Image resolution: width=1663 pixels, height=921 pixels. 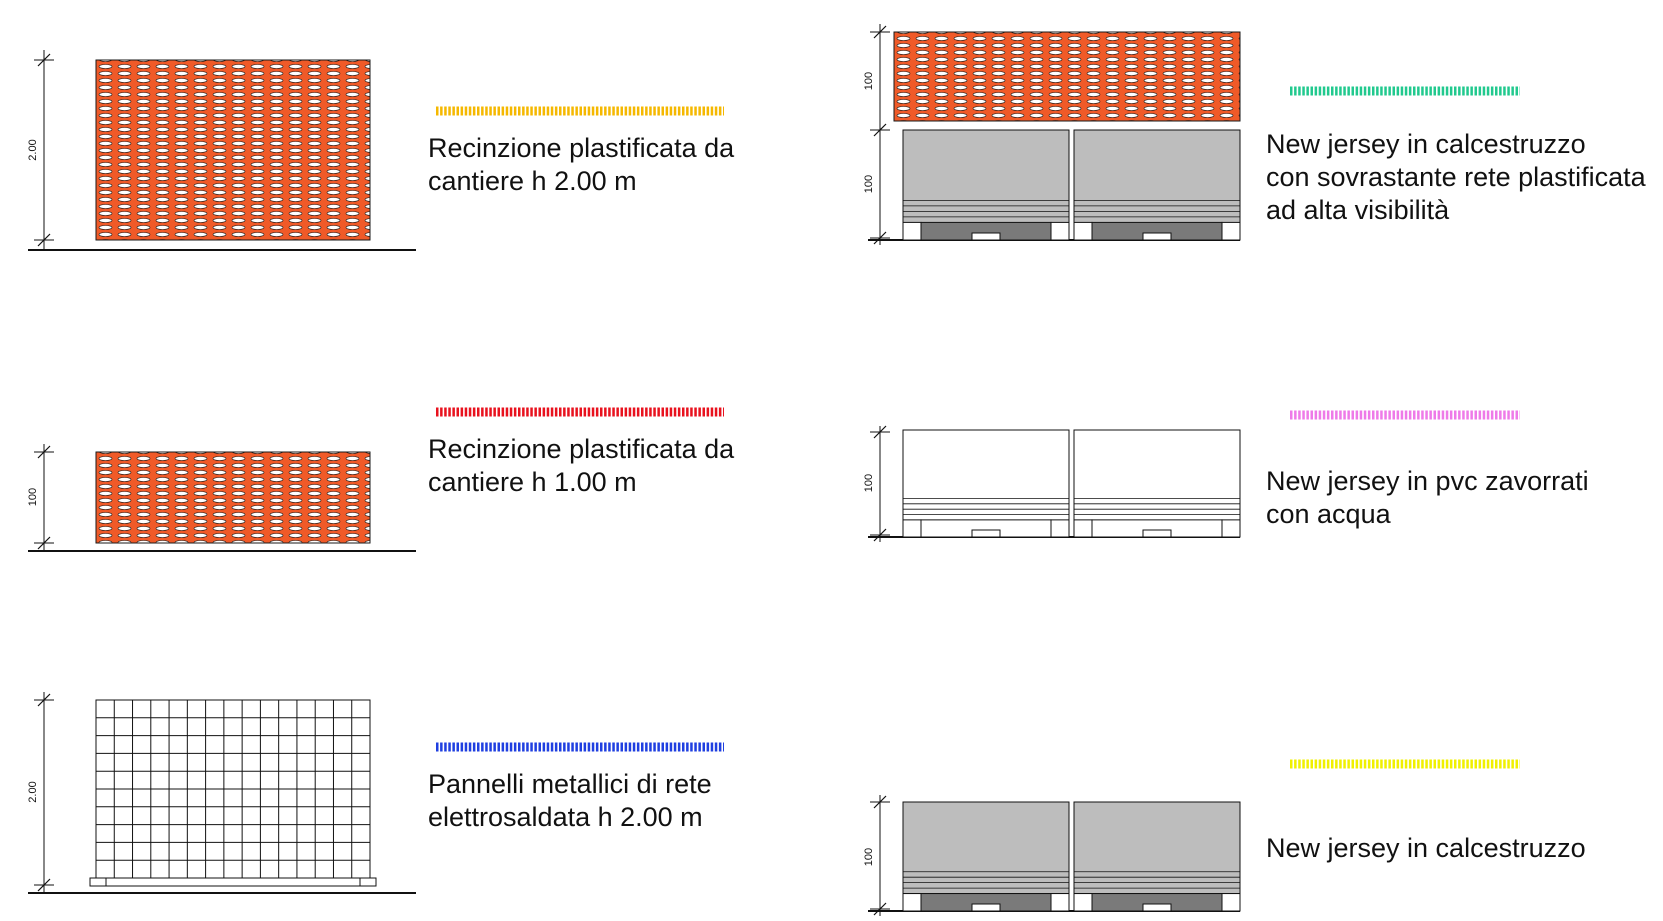 I want to click on label-line: cantiere h 1.00 m, so click(x=532, y=482).